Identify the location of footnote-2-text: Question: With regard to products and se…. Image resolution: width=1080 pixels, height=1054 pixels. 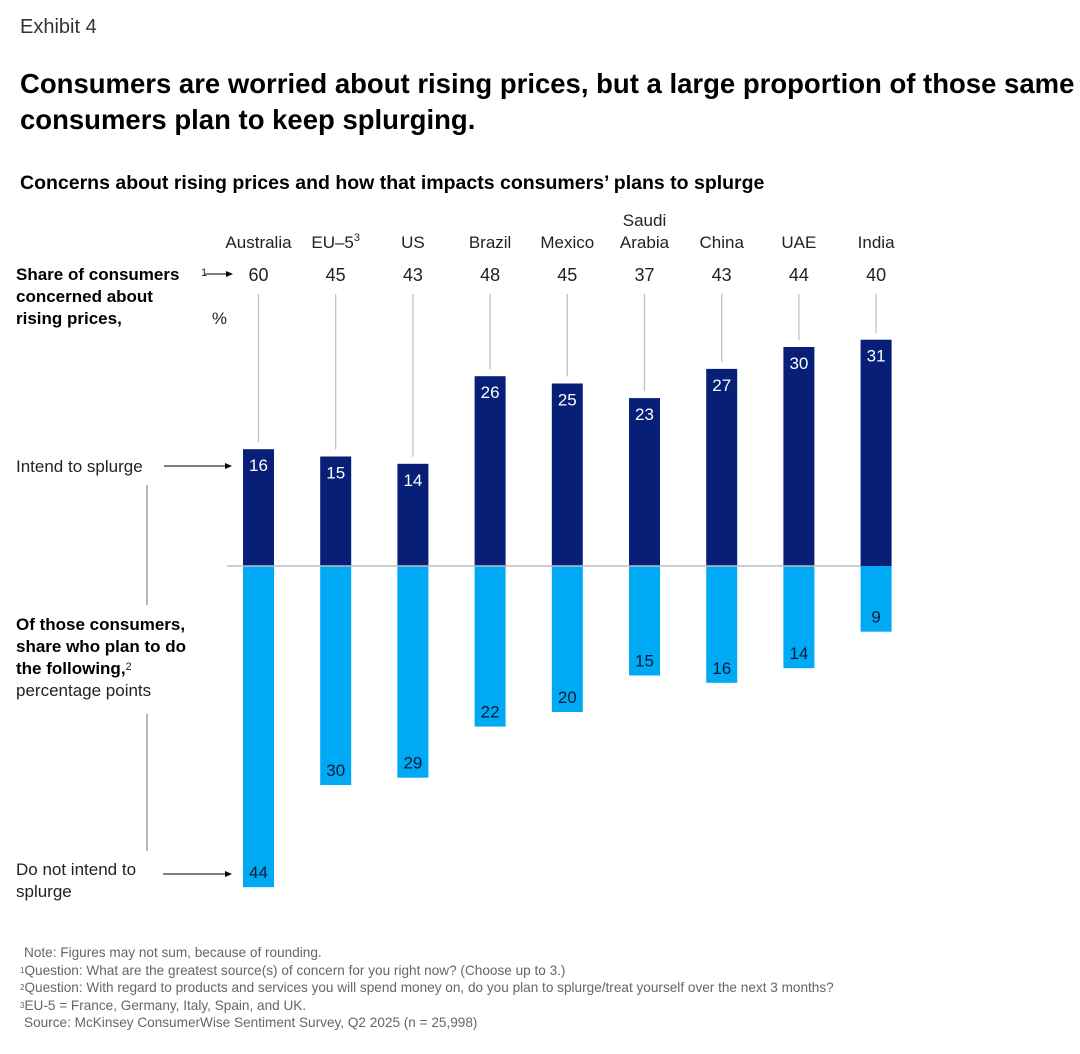
(429, 987).